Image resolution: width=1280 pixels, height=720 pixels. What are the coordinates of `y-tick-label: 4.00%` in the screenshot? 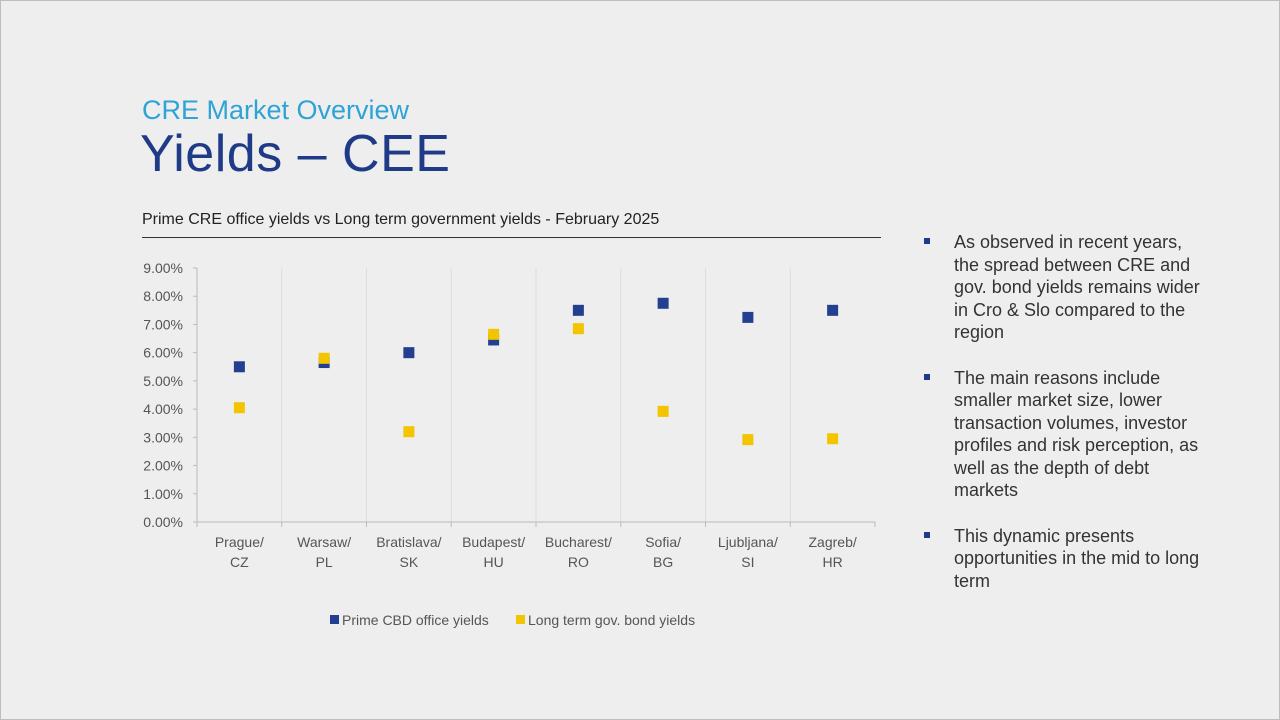 It's located at (163, 409).